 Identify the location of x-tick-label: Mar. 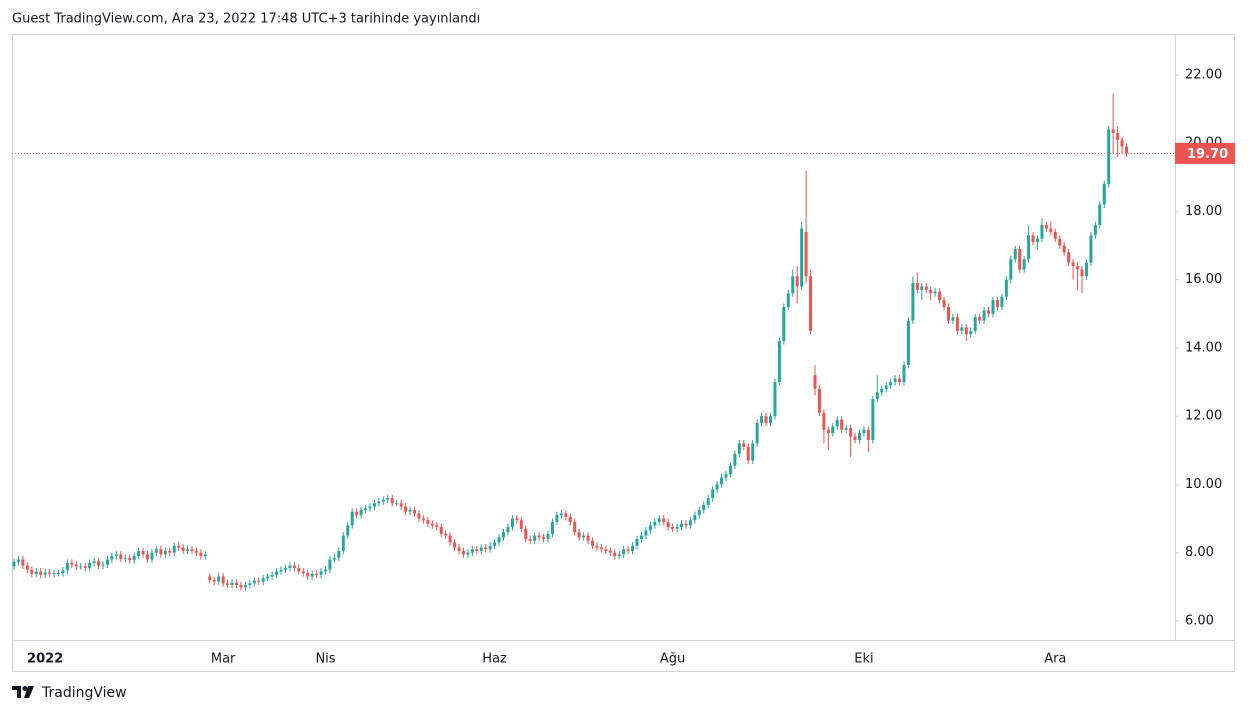
(223, 659).